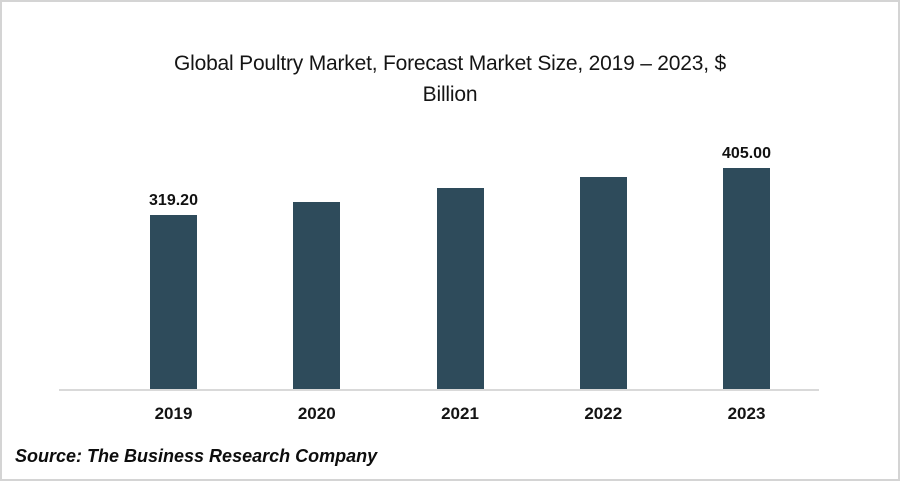  Describe the element at coordinates (173, 200) in the screenshot. I see `data-label-2019: 319.20` at that location.